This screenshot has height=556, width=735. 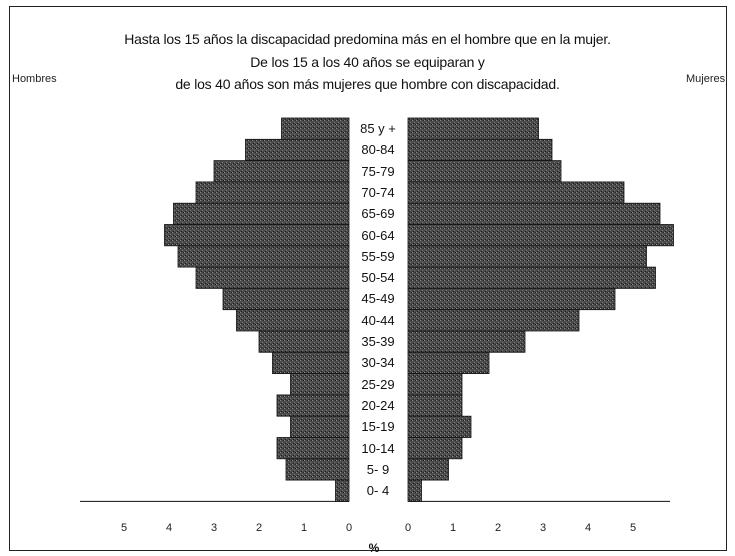 What do you see at coordinates (378, 469) in the screenshot?
I see `age-label-16: 5- 9` at bounding box center [378, 469].